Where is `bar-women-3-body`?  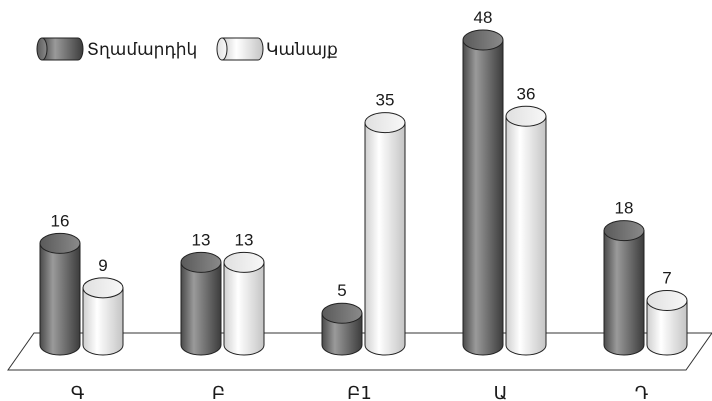 bar-women-3-body is located at coordinates (526, 235).